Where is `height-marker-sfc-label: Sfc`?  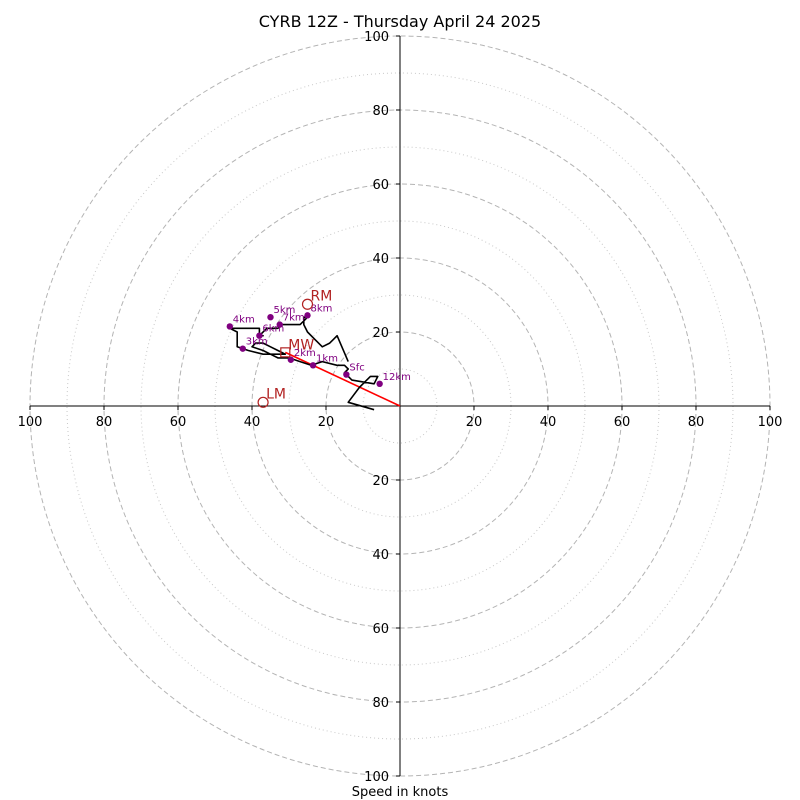 height-marker-sfc-label: Sfc is located at coordinates (356, 368).